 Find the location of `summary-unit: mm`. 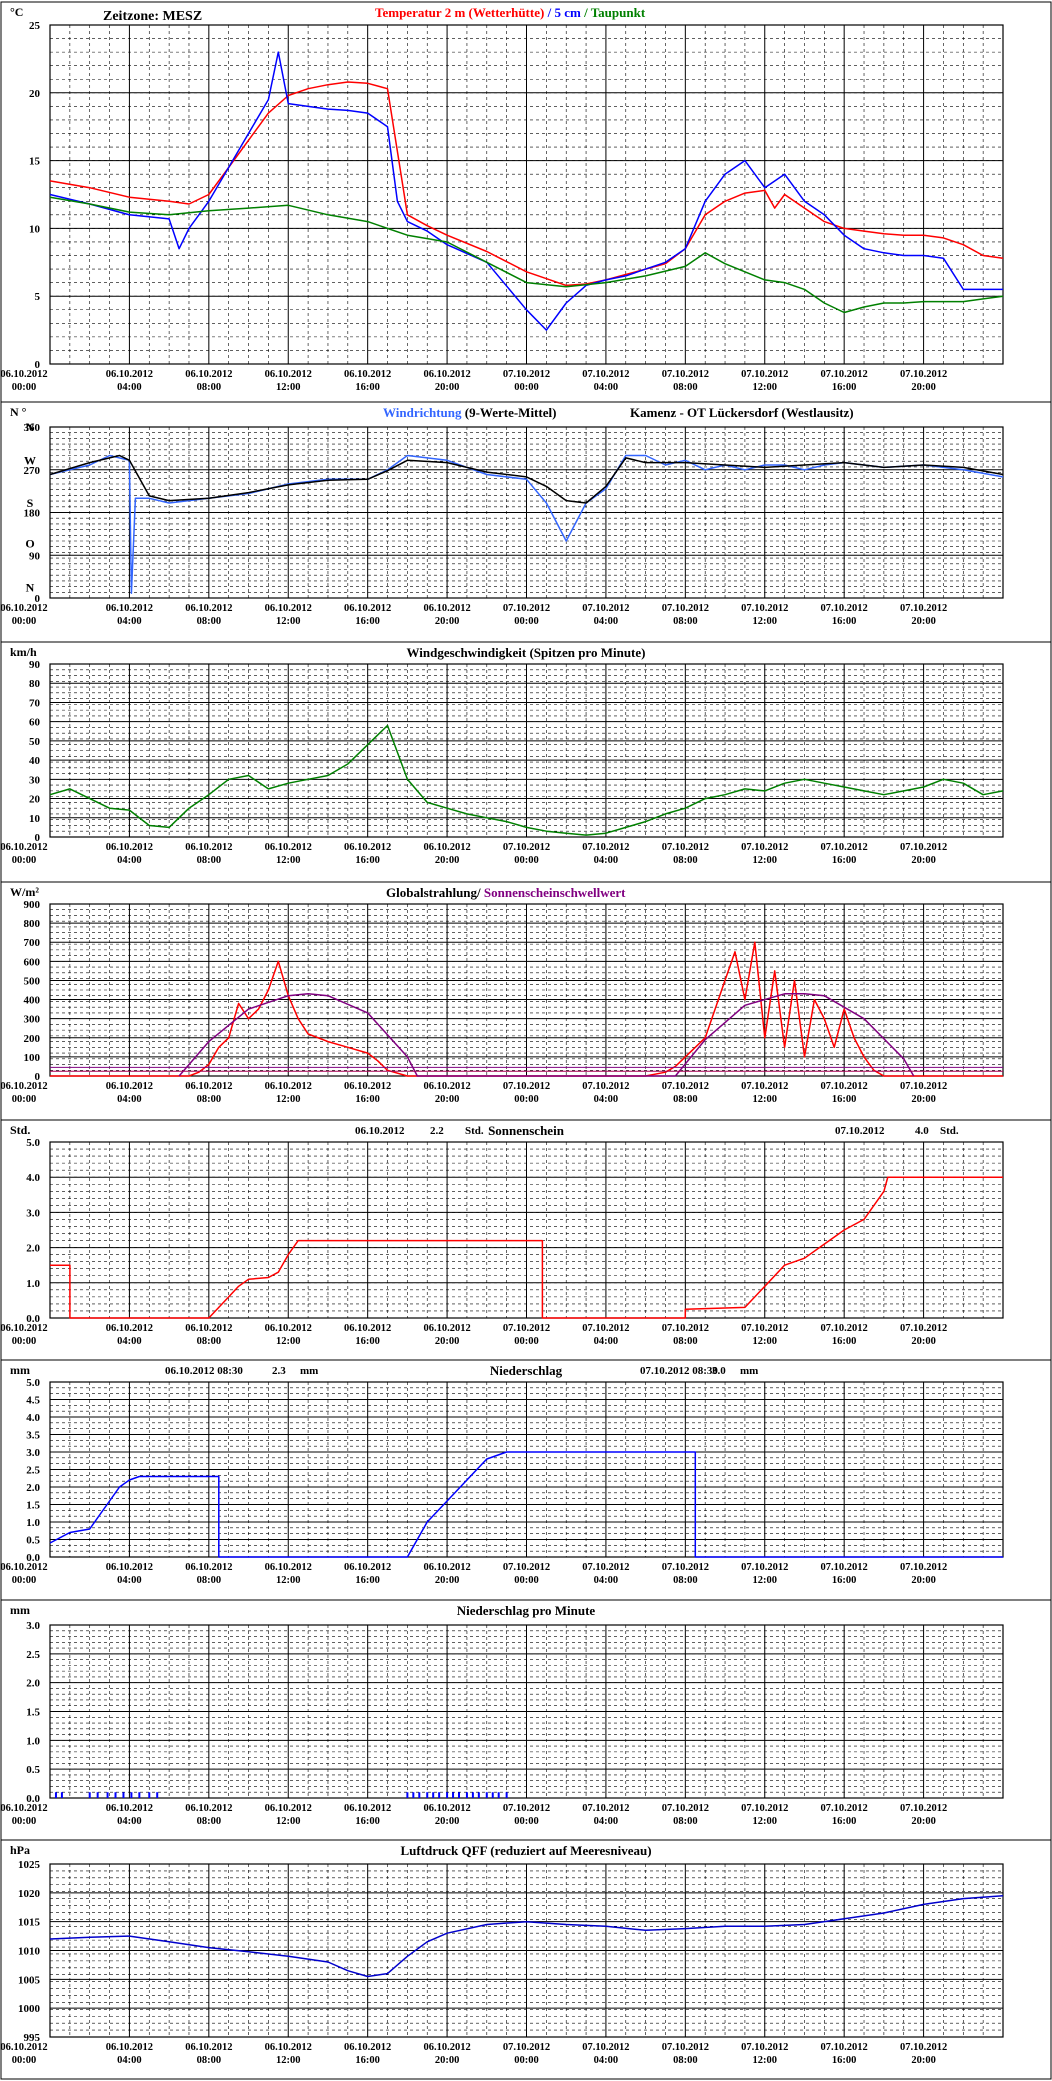

summary-unit: mm is located at coordinates (309, 1371).